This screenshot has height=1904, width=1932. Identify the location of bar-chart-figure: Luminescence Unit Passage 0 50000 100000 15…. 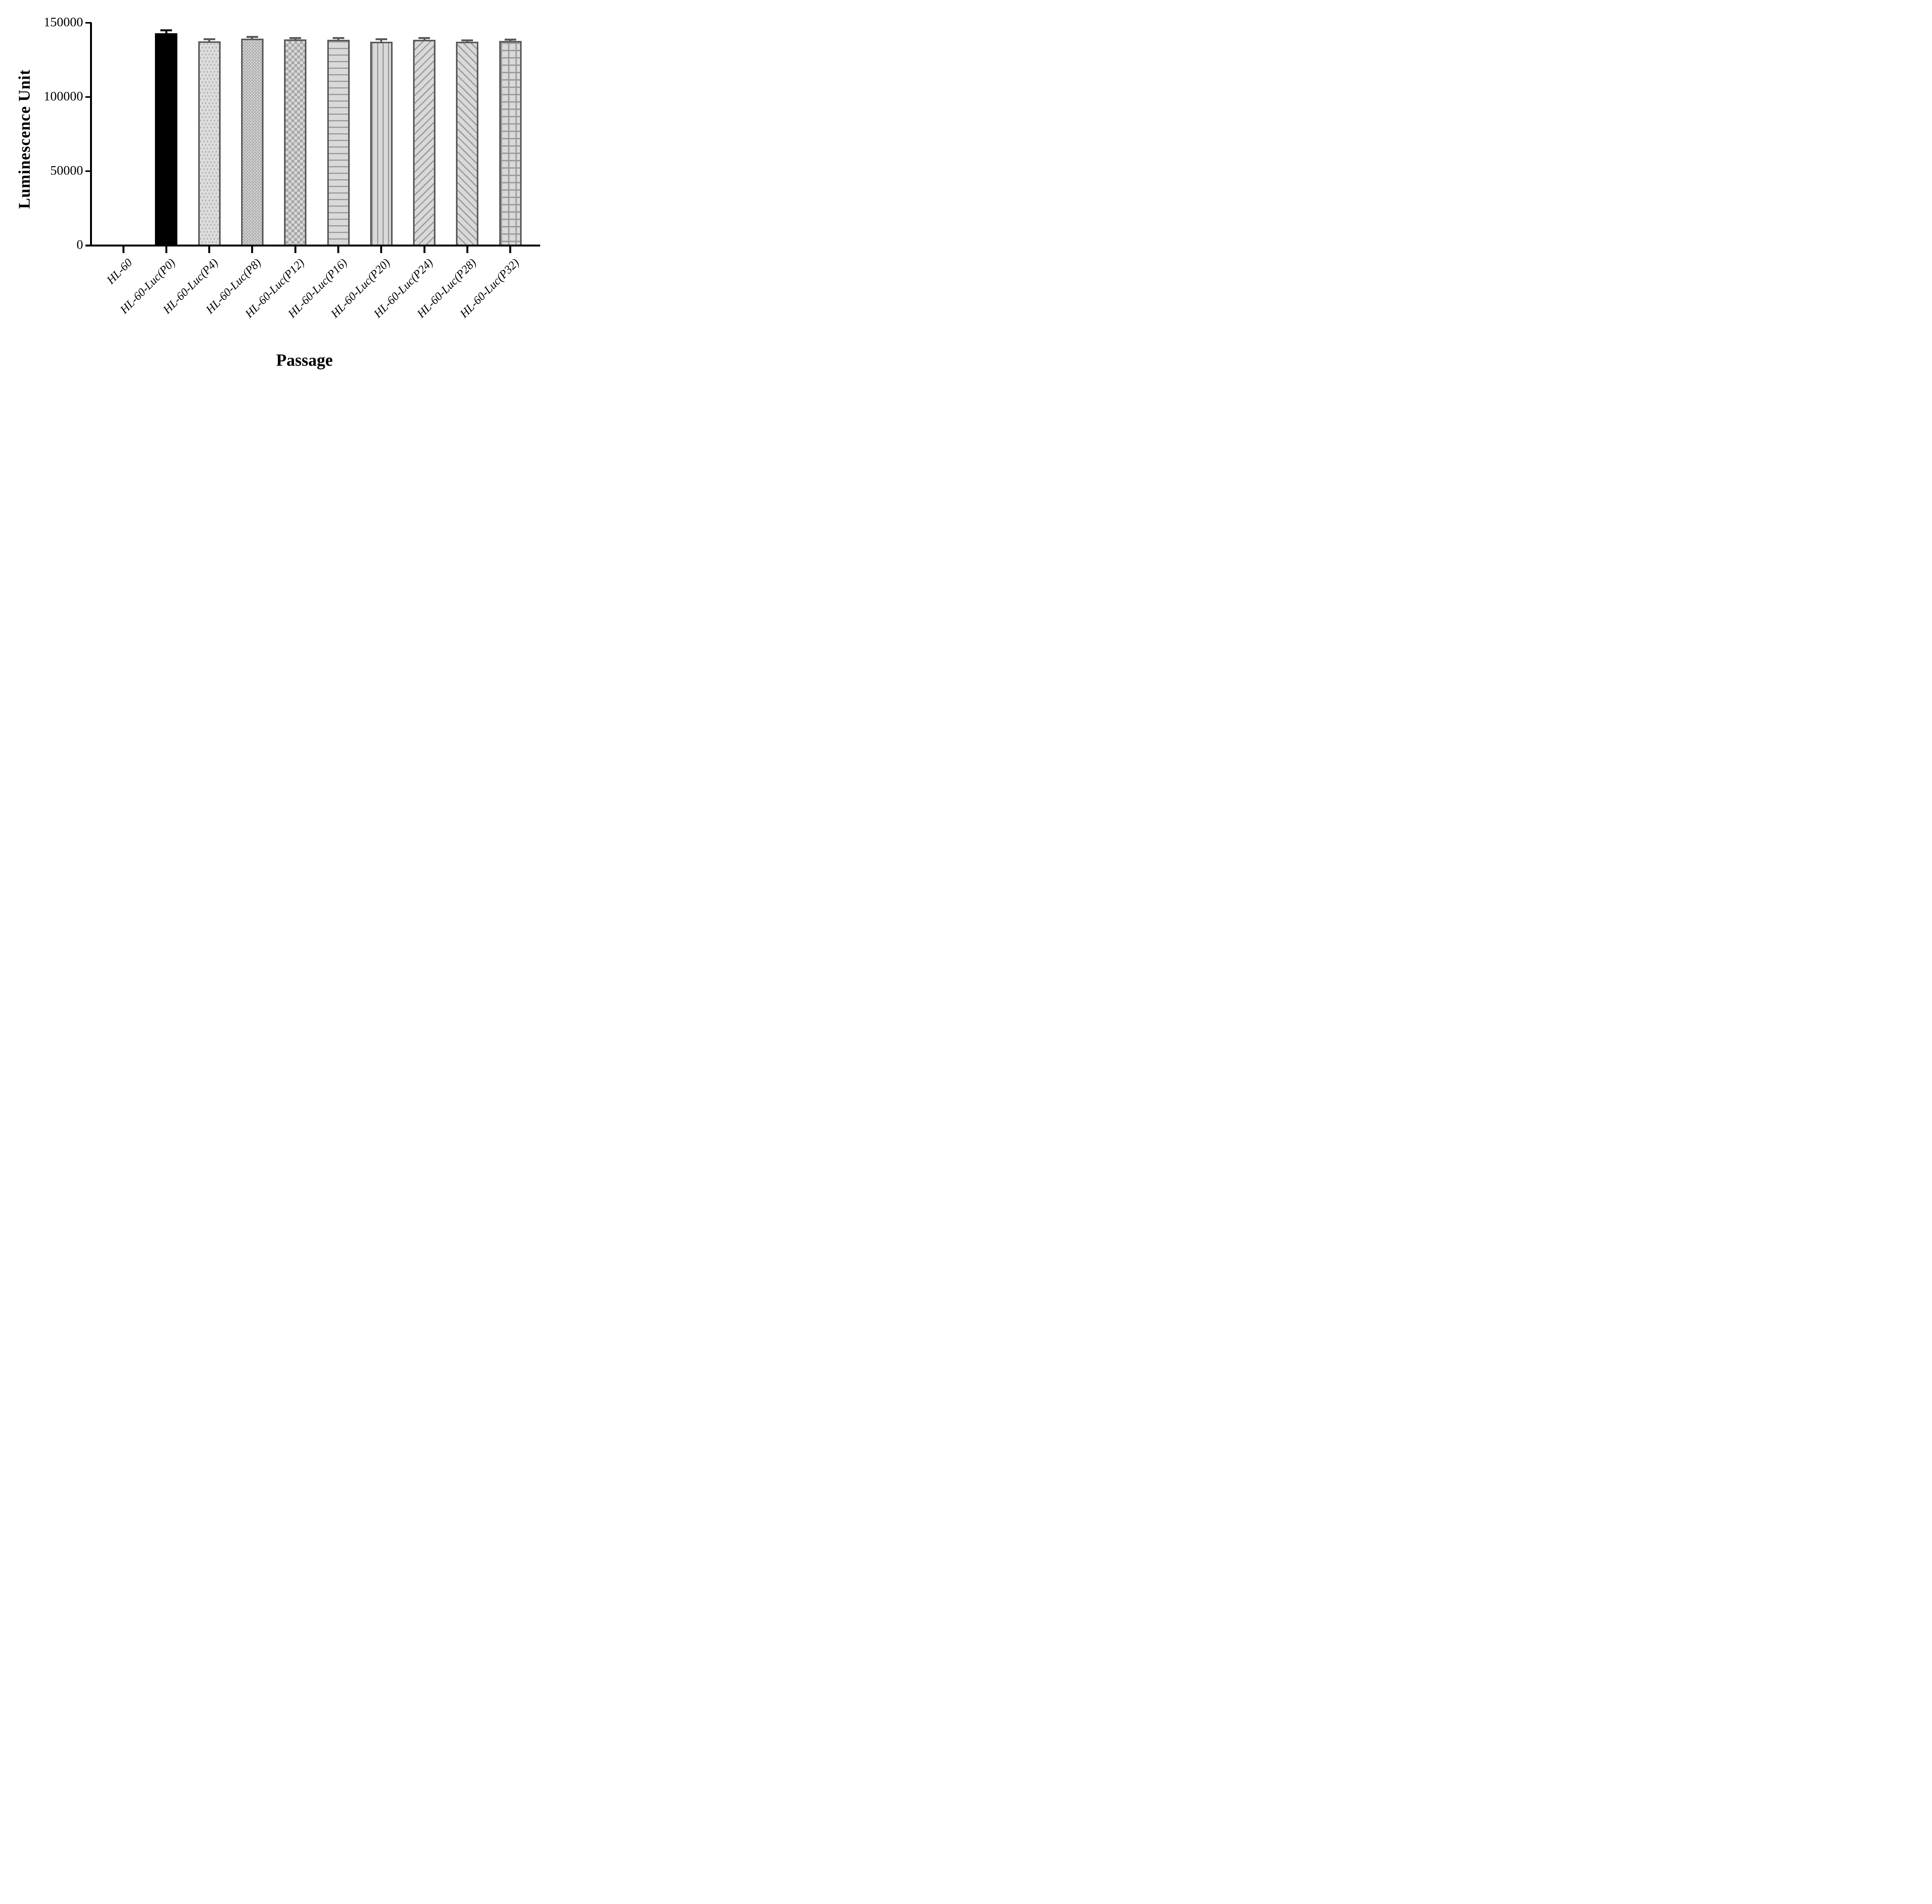
(278, 190).